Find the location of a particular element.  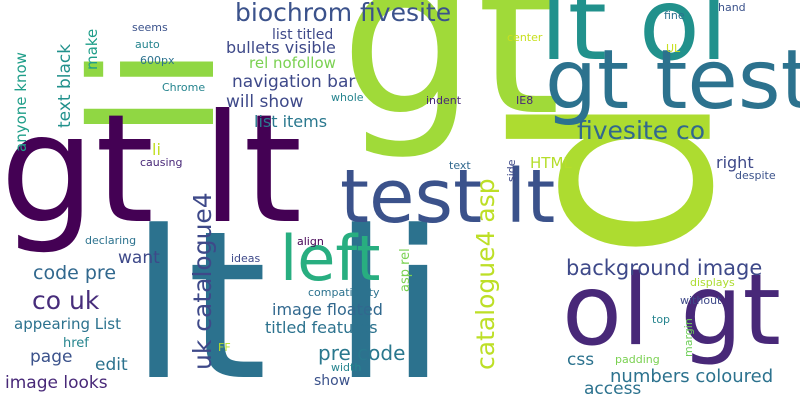

word-list-items: list items is located at coordinates (291, 121).